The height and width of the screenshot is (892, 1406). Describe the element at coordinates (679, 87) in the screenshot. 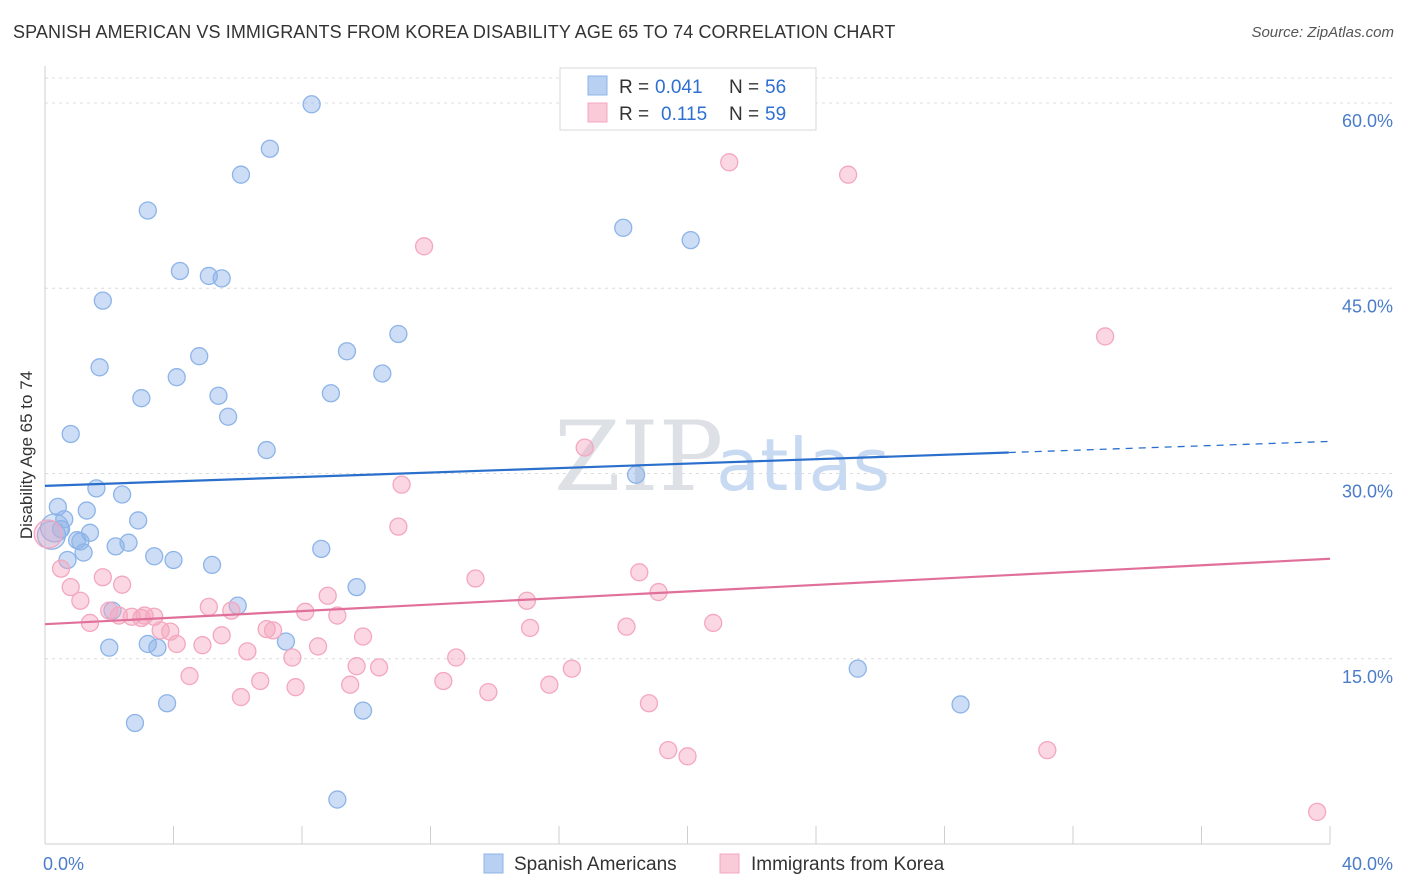

I see `stats-r-value-1: 0.041` at that location.